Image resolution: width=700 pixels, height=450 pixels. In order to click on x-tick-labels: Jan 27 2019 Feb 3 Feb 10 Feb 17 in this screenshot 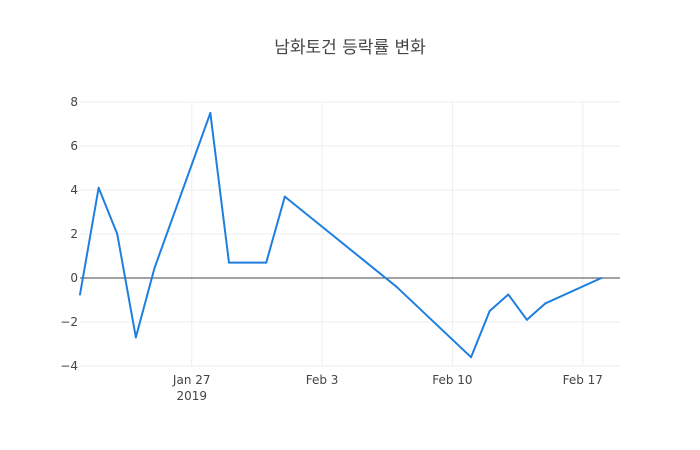, I will do `click(387, 388)`.